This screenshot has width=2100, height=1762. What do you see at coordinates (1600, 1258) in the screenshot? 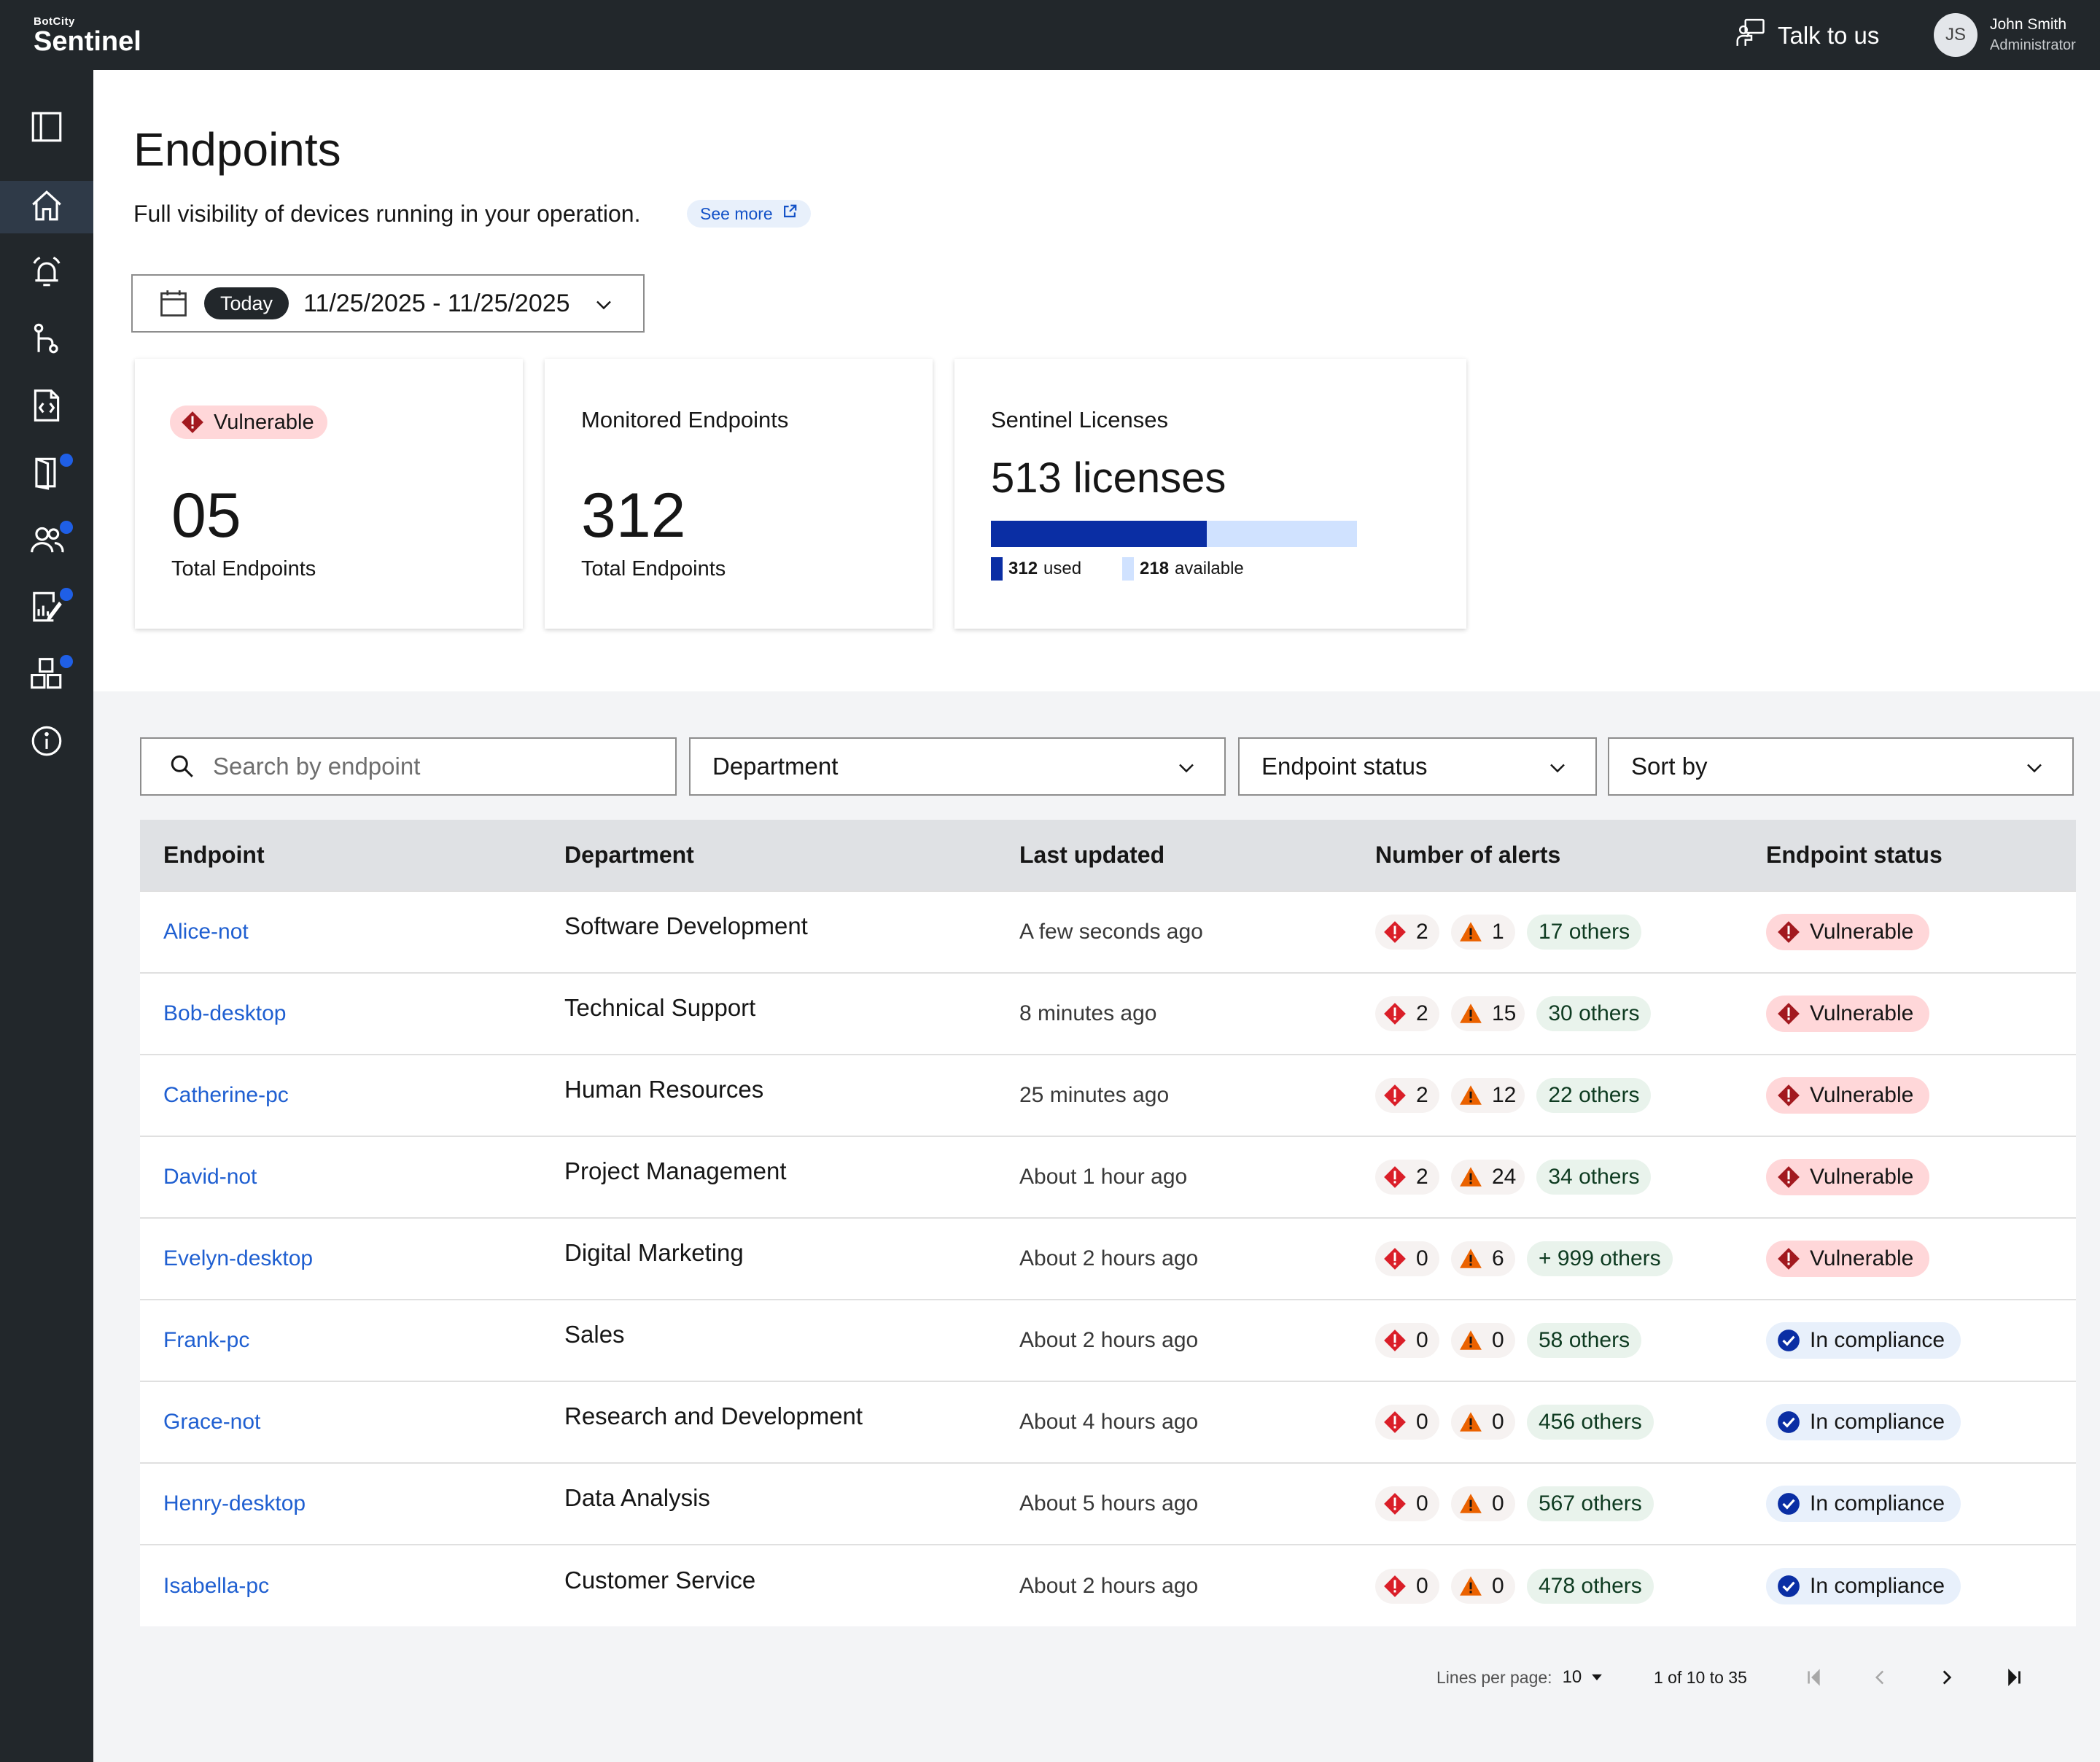
I see `other-alerts-count: + 999 others` at bounding box center [1600, 1258].